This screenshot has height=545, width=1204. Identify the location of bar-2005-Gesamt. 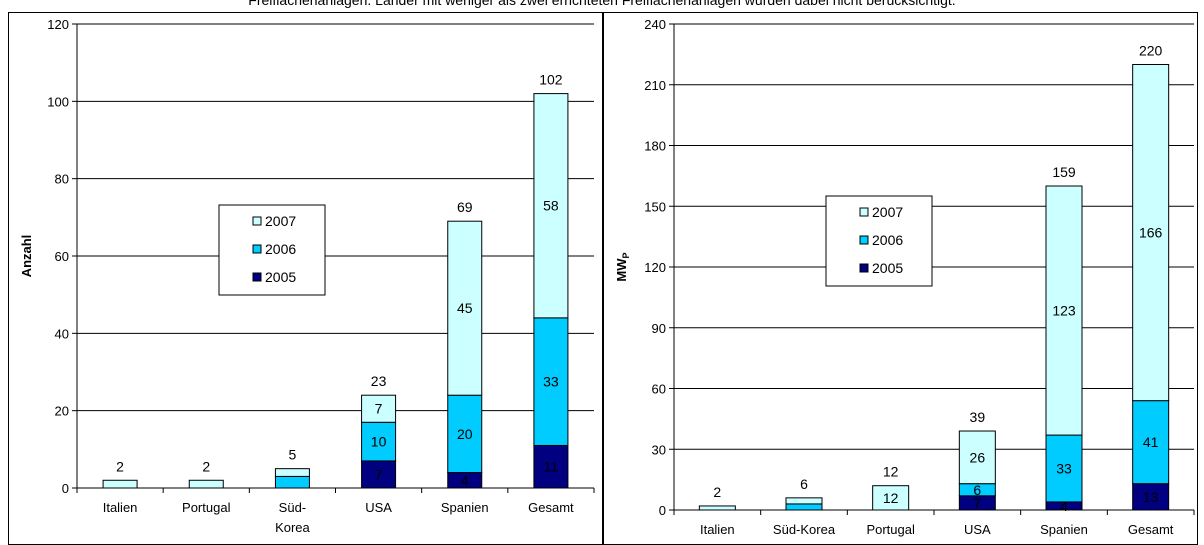
(1151, 497).